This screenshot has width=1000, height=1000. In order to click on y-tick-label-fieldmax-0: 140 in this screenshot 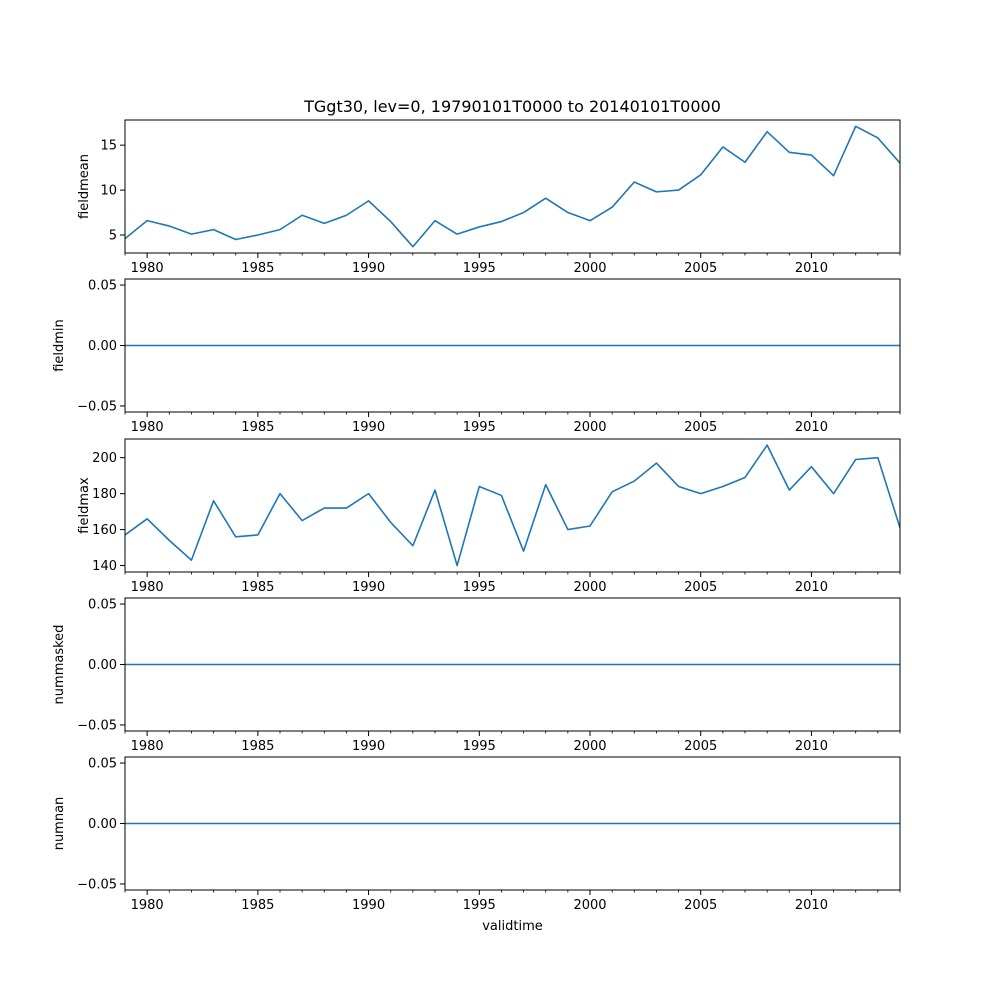, I will do `click(104, 566)`.